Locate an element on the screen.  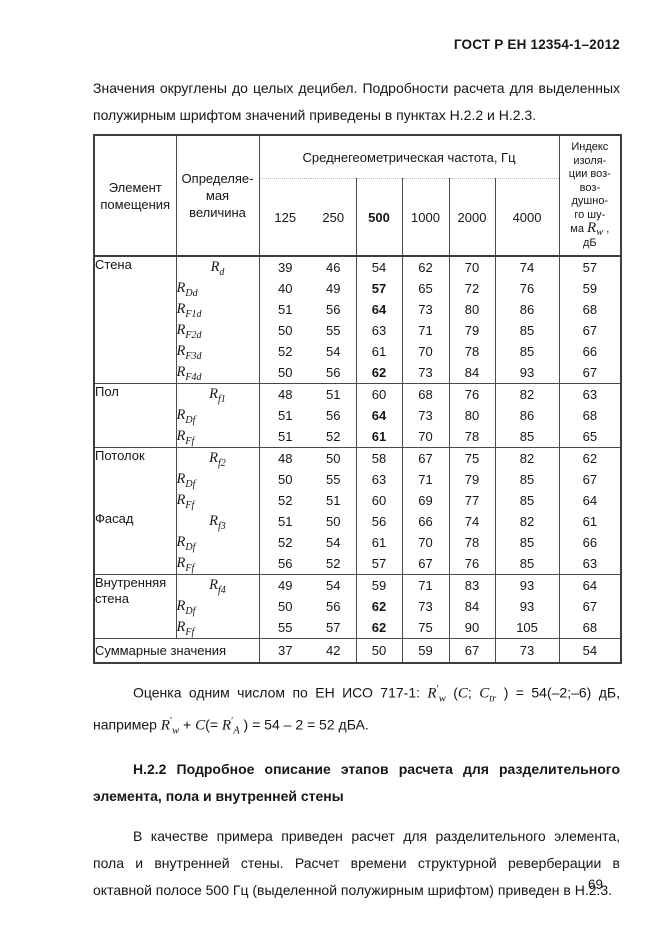
freq-header-125: 125 is located at coordinates (284, 217).